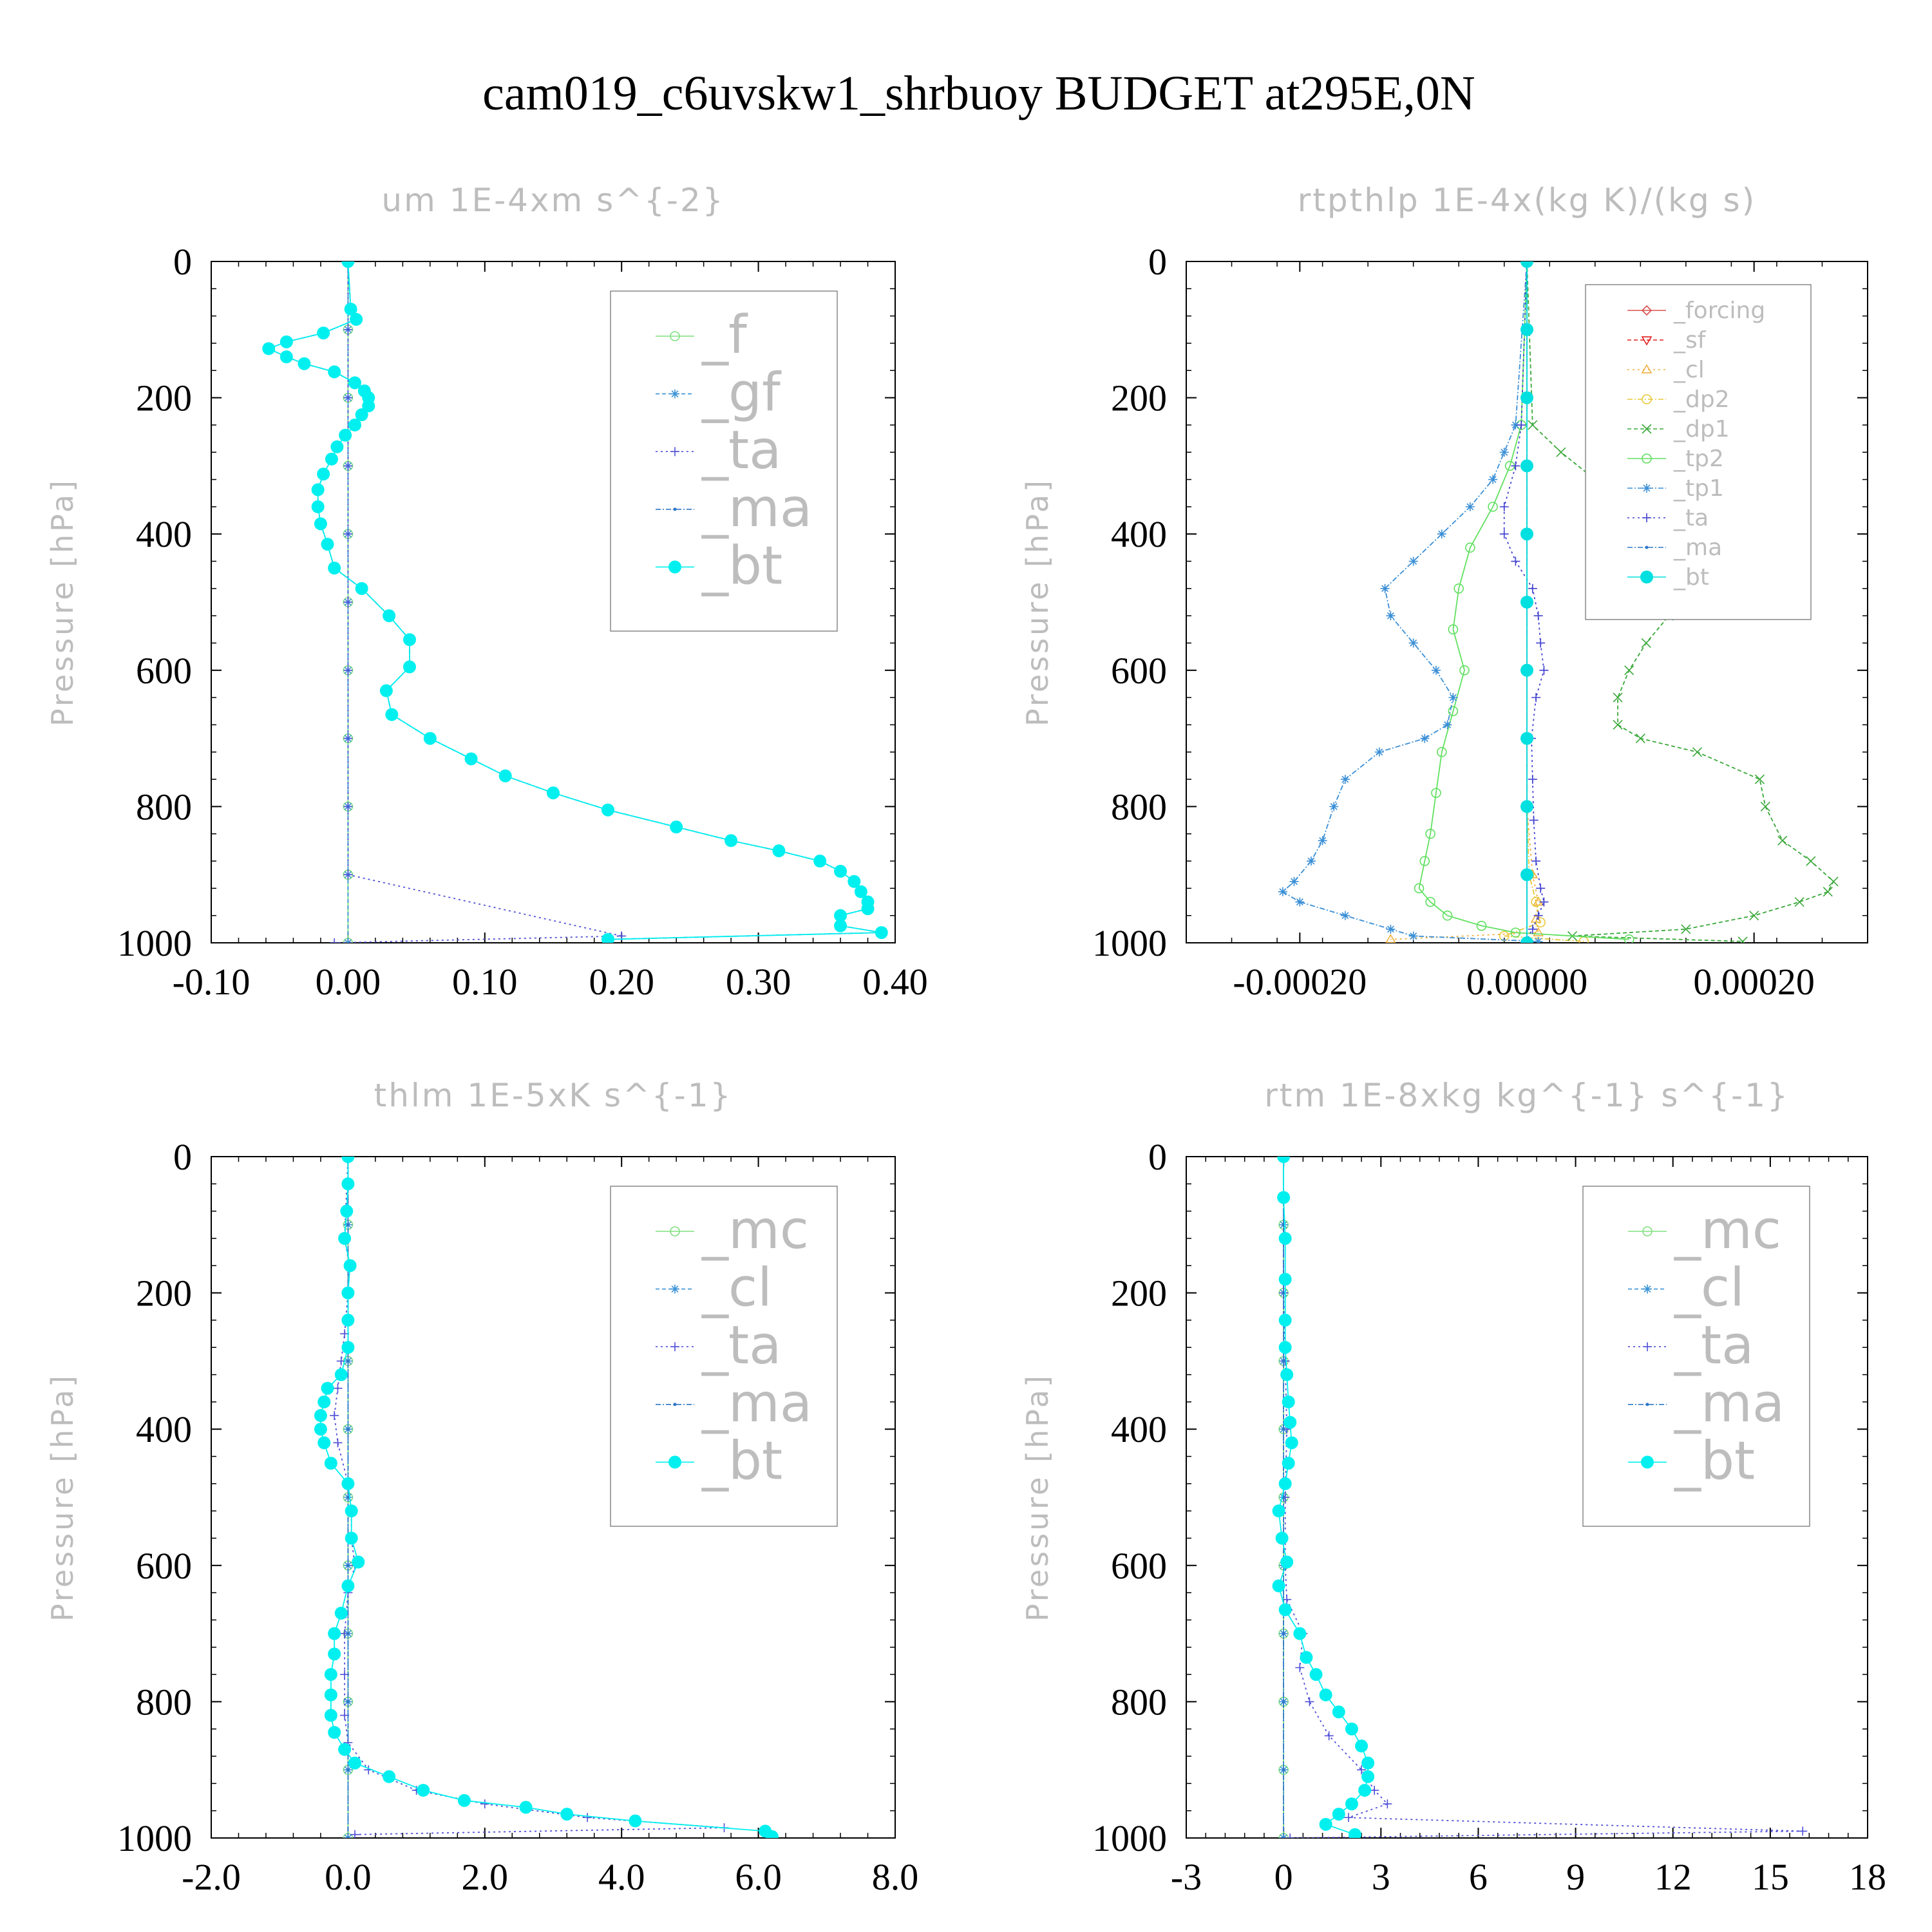 This screenshot has width=1932, height=1932. I want to click on y-tick-label: 600, so click(1139, 671).